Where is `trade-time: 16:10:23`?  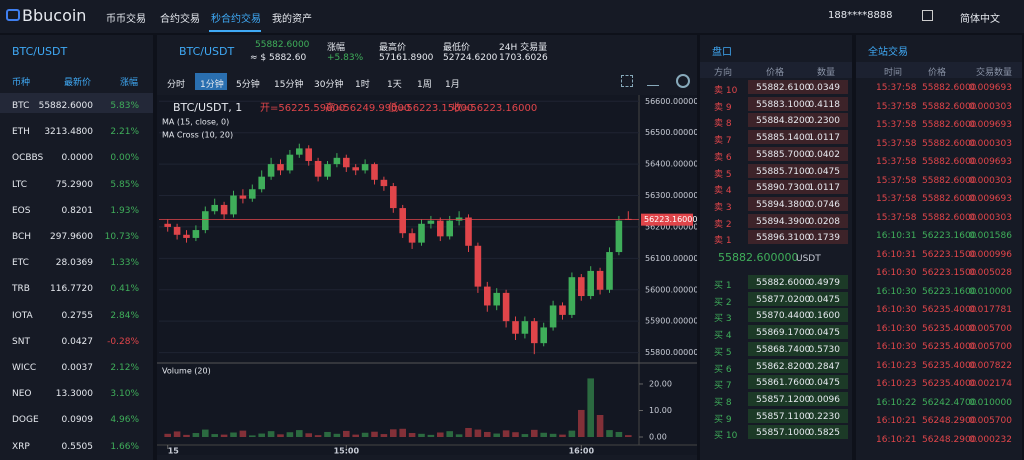
trade-time: 16:10:23 is located at coordinates (896, 365).